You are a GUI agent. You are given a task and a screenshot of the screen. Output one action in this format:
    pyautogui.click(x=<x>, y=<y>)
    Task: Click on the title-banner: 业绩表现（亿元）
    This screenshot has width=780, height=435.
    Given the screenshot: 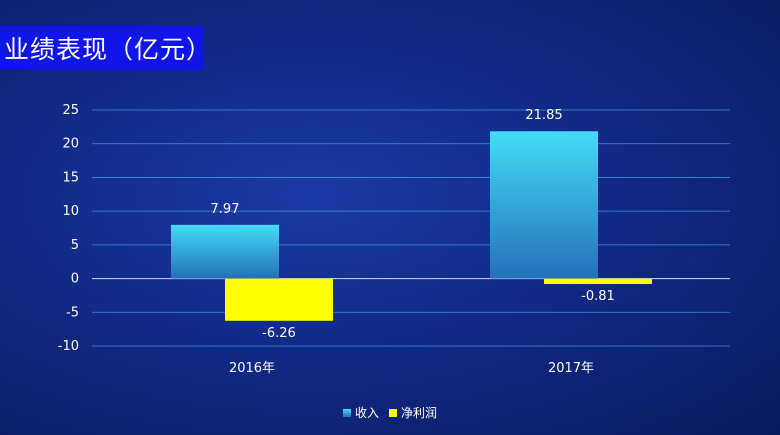 What is the action you would take?
    pyautogui.click(x=105, y=48)
    